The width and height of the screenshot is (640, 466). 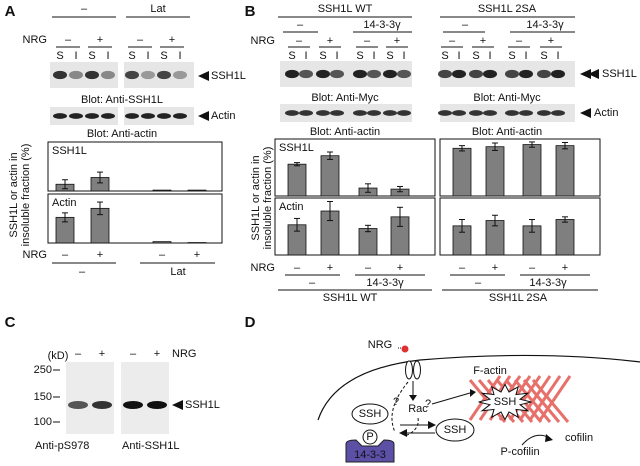 I want to click on label: 14-3-3, so click(x=370, y=455).